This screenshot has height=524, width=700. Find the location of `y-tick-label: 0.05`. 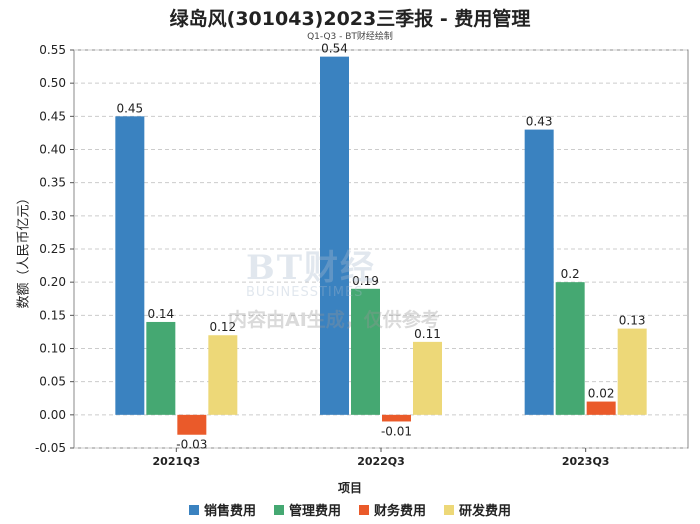

y-tick-label: 0.05 is located at coordinates (52, 382).